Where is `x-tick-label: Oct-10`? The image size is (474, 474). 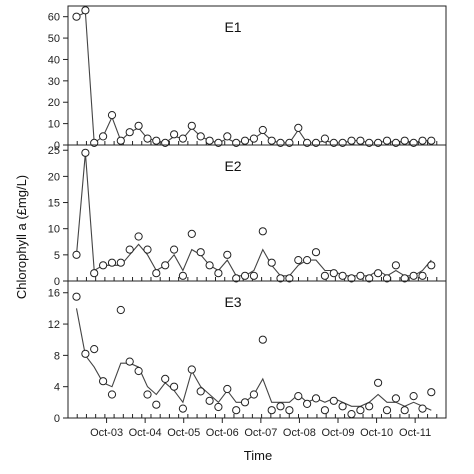 x-tick-label: Oct-10 is located at coordinates (376, 433).